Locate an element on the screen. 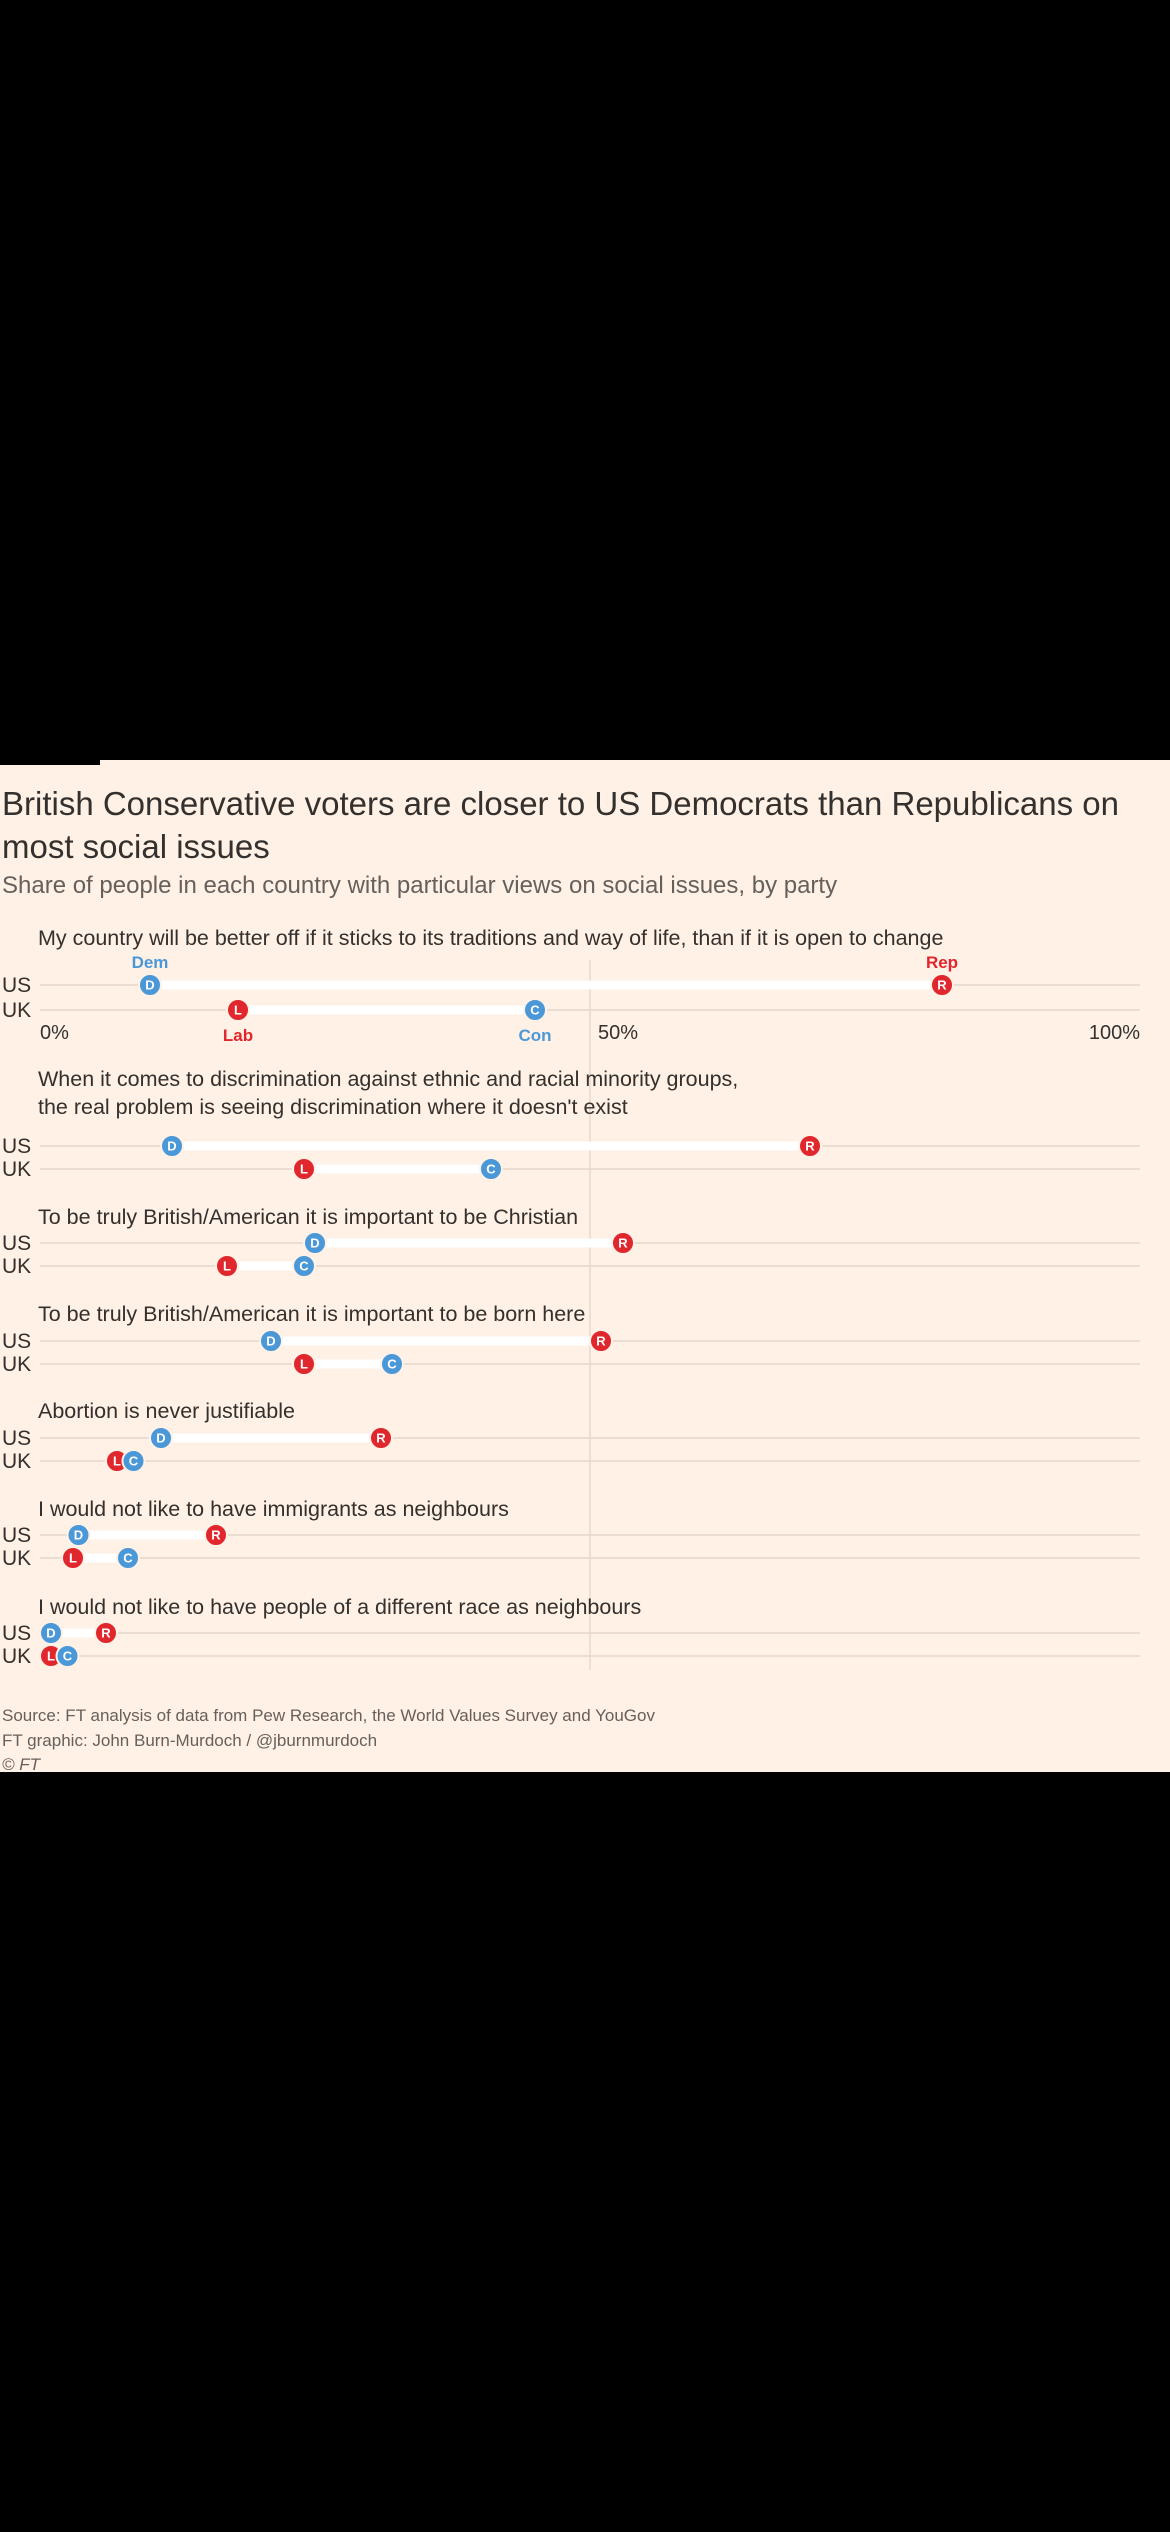  q5-uk-row-label: UK is located at coordinates (16, 1461).